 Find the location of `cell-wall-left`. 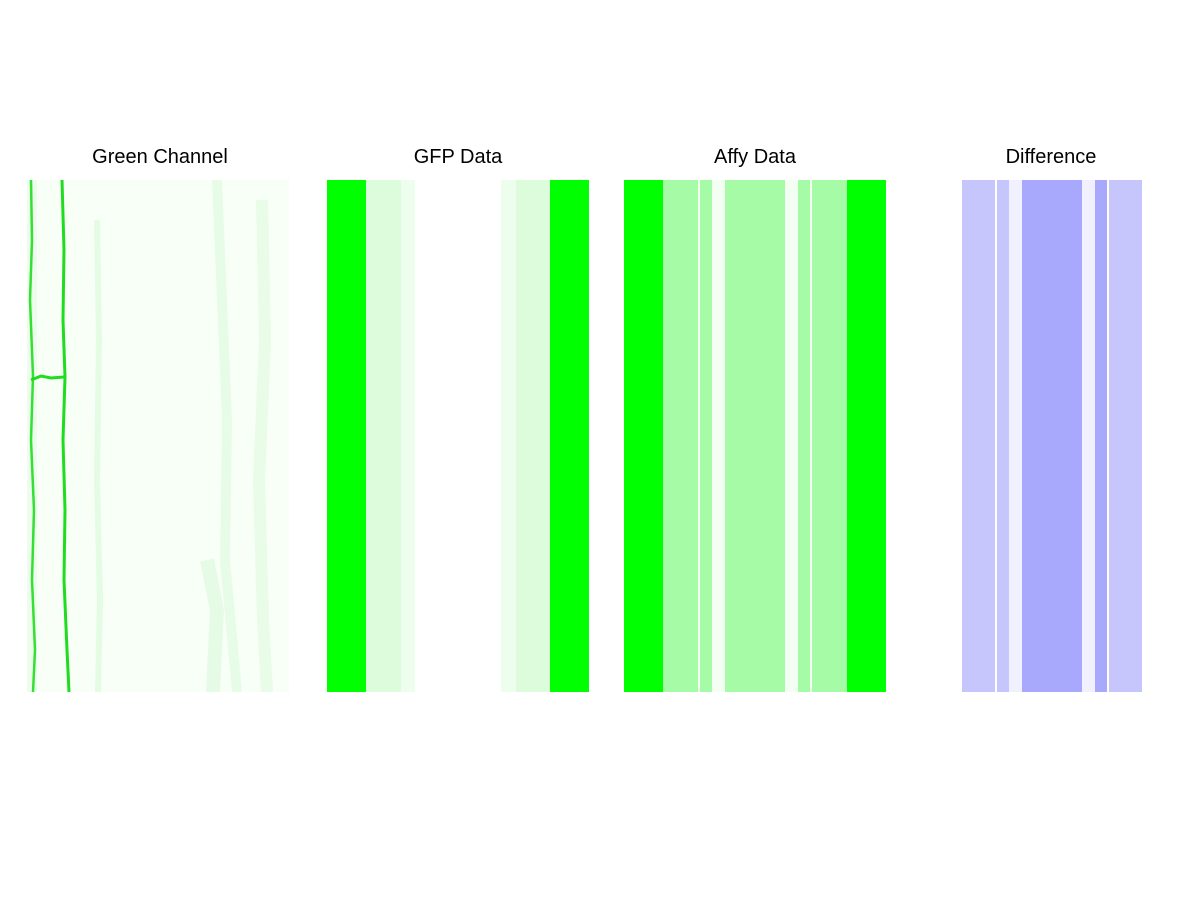

cell-wall-left is located at coordinates (32, 436).